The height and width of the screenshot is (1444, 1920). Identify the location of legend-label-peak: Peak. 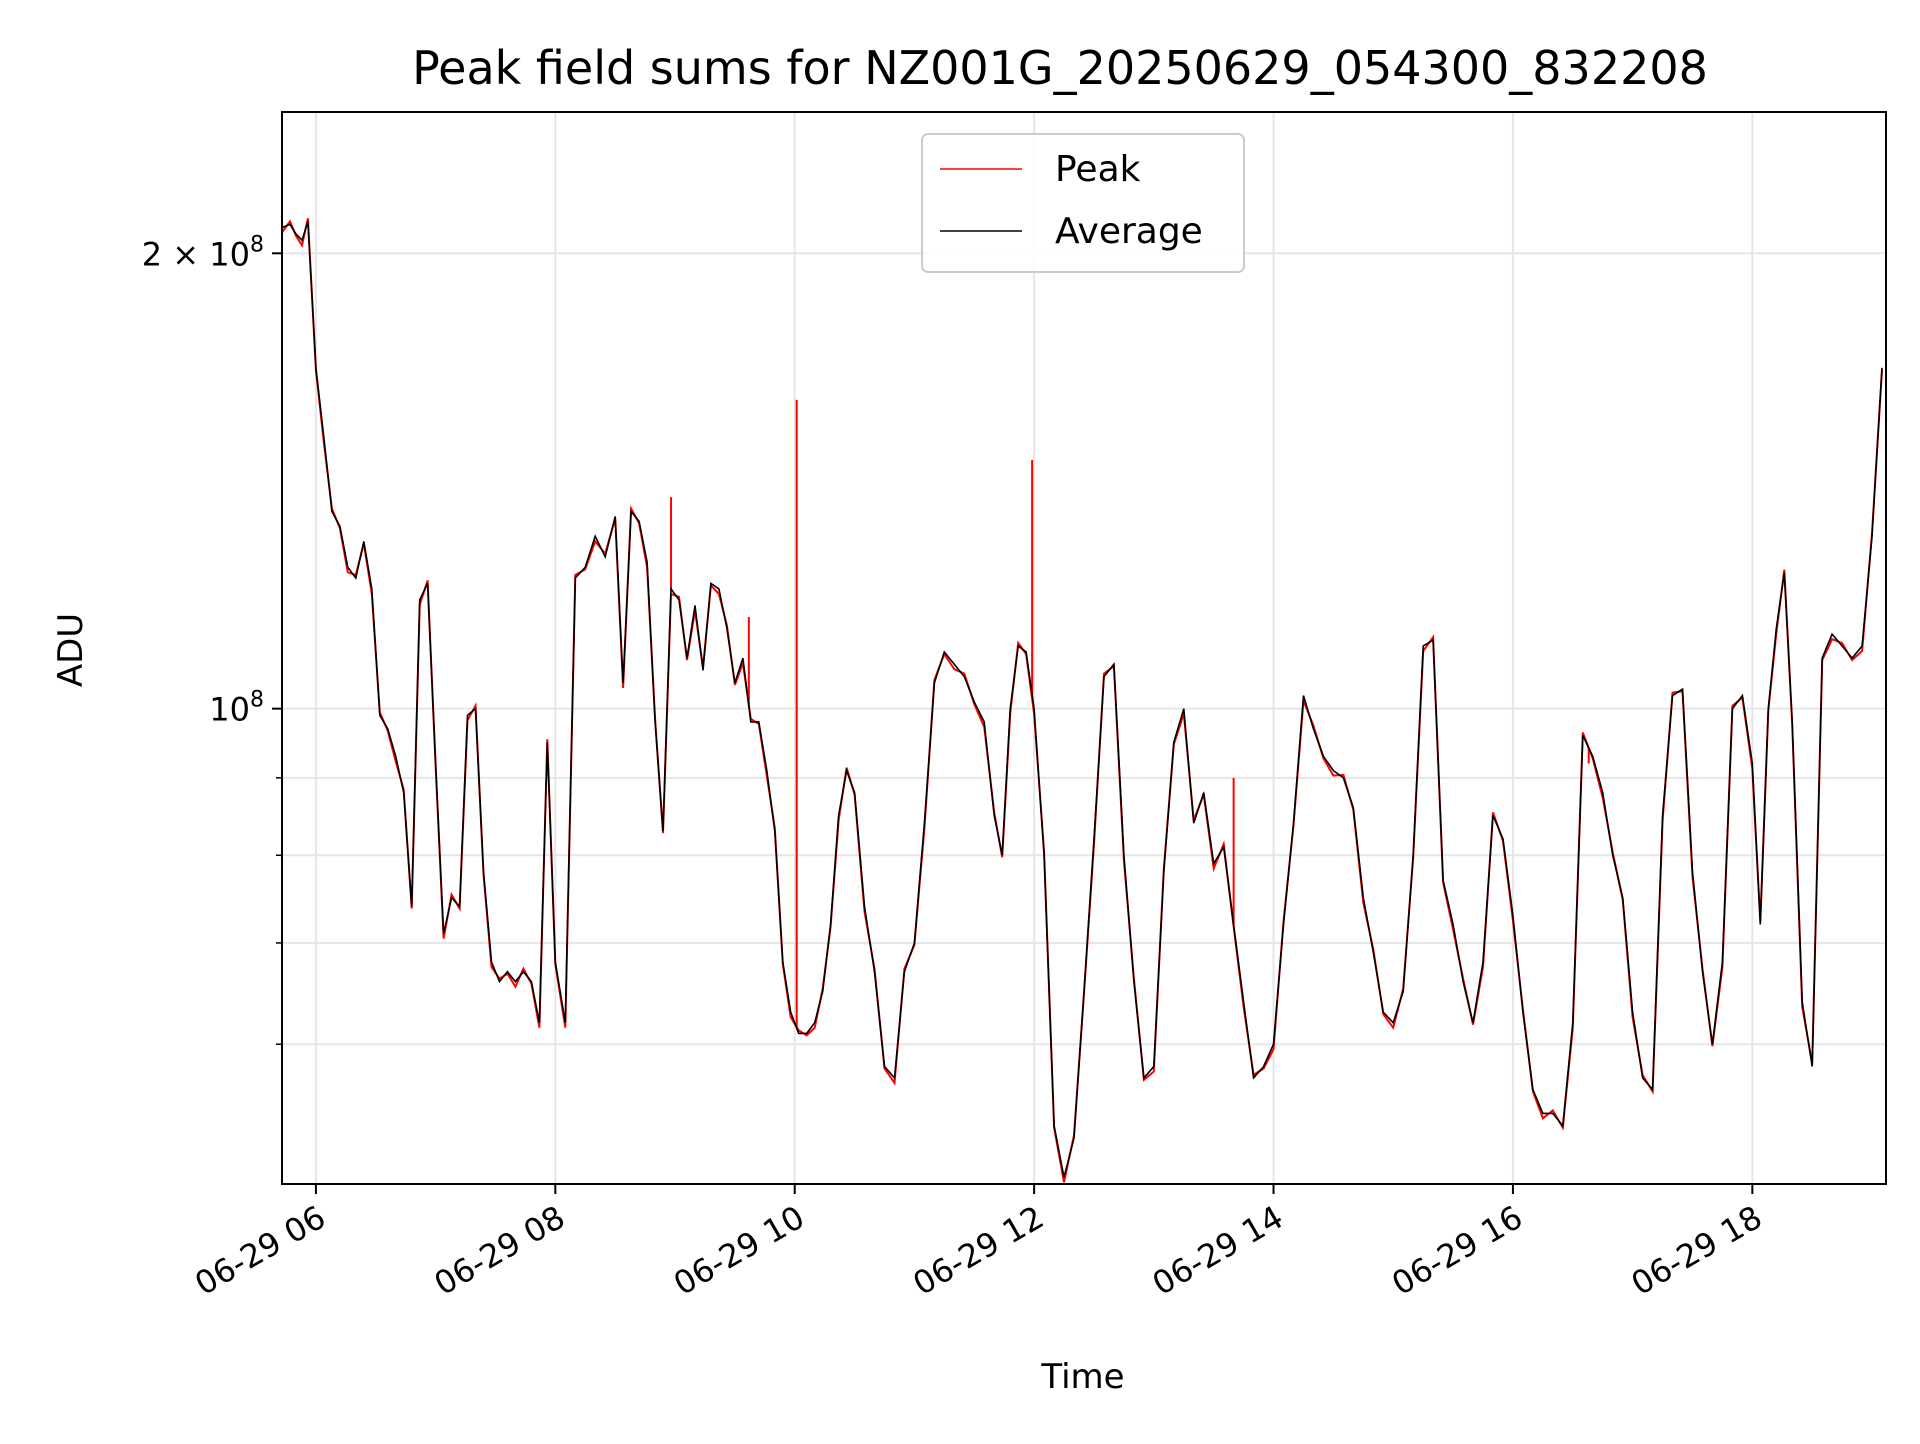
(1098, 169).